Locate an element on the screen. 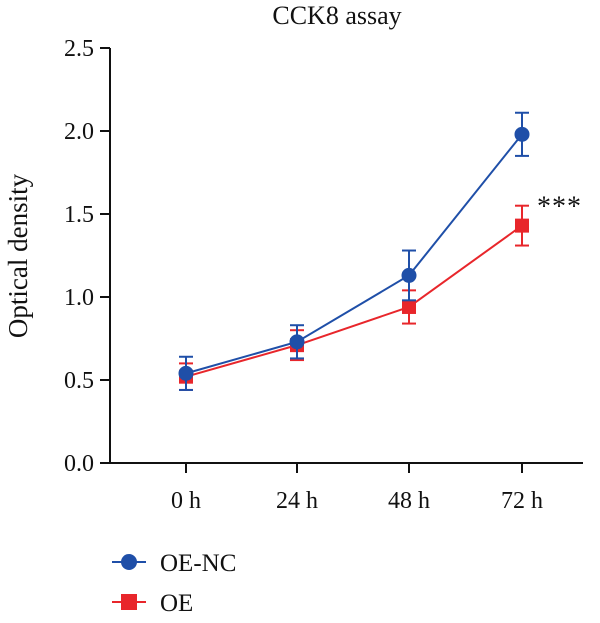 This screenshot has width=600, height=623. y-axis-label: Optical density is located at coordinates (18, 255).